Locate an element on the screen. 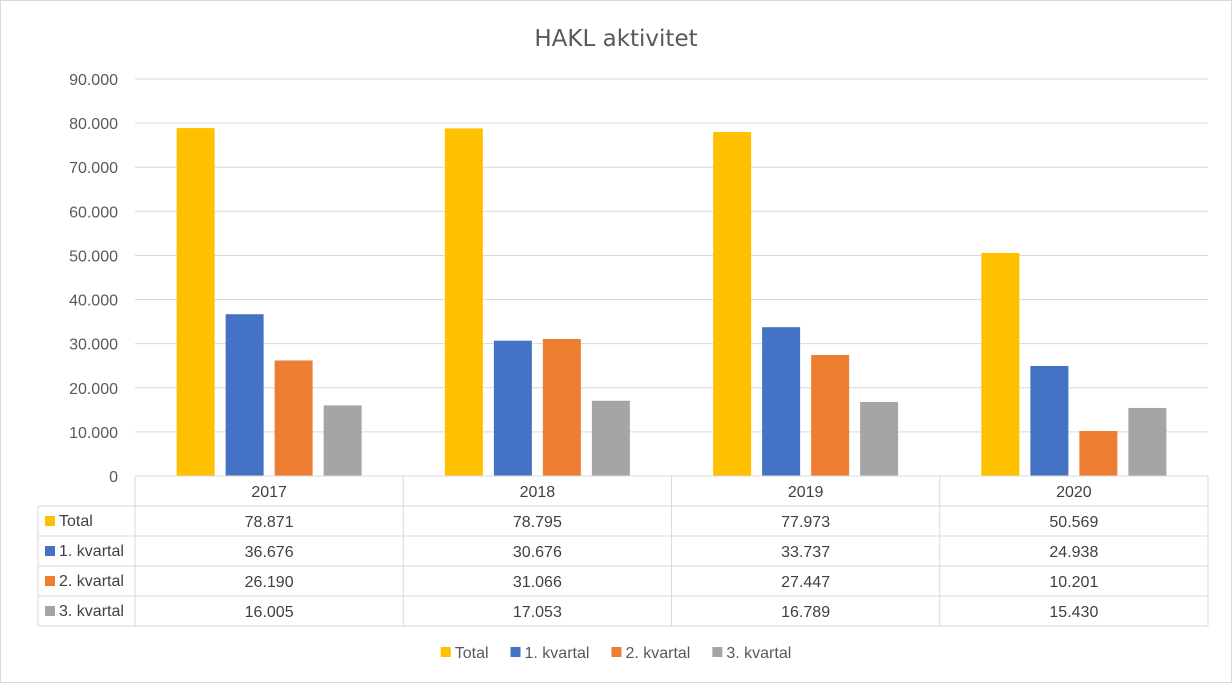 The image size is (1232, 683). y-tick-label: 50.000 is located at coordinates (93, 256).